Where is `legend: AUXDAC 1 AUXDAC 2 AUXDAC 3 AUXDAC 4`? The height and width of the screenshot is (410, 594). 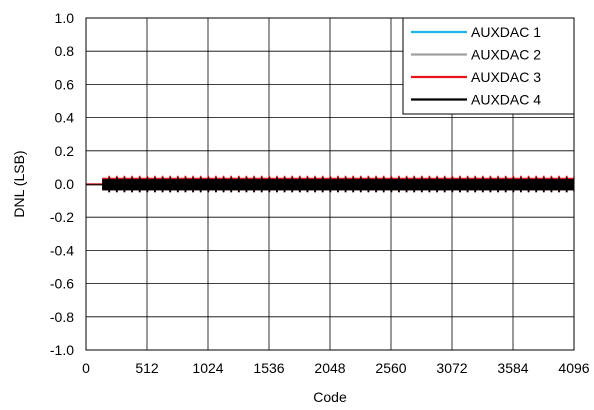
legend: AUXDAC 1 AUXDAC 2 AUXDAC 3 AUXDAC 4 is located at coordinates (488, 66).